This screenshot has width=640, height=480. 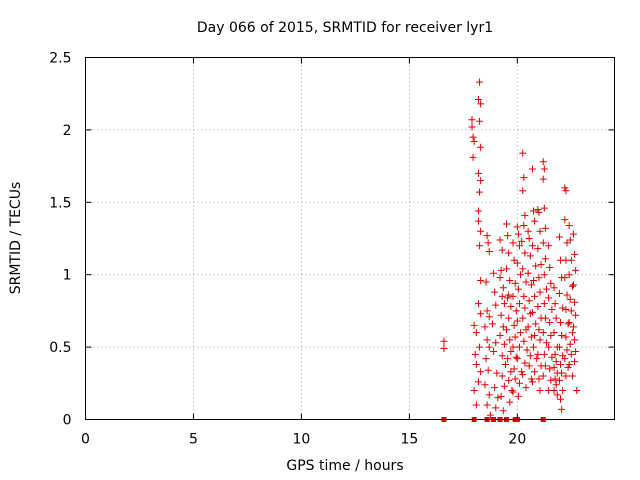 What do you see at coordinates (302, 440) in the screenshot?
I see `x-tick-label: 10` at bounding box center [302, 440].